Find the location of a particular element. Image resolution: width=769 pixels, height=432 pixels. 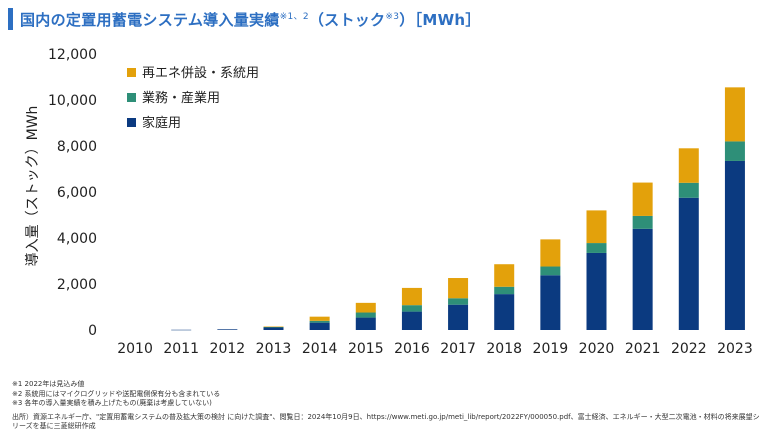

legend-label: 再エネ併設・系統用 is located at coordinates (200, 73).